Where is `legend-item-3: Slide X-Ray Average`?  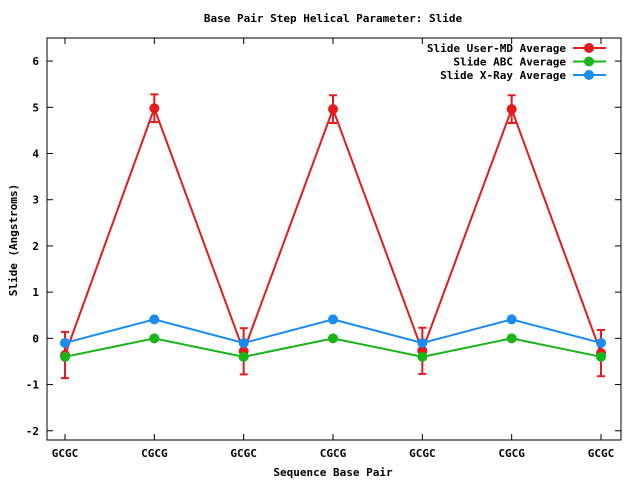
legend-item-3: Slide X-Ray Average is located at coordinates (523, 75).